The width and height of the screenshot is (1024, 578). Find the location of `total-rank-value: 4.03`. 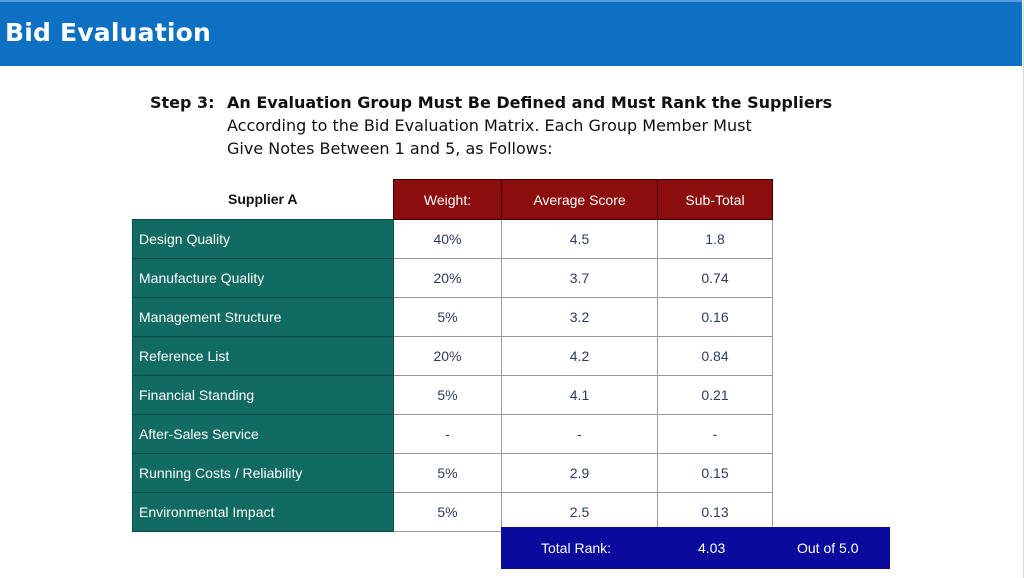

total-rank-value: 4.03 is located at coordinates (712, 548).